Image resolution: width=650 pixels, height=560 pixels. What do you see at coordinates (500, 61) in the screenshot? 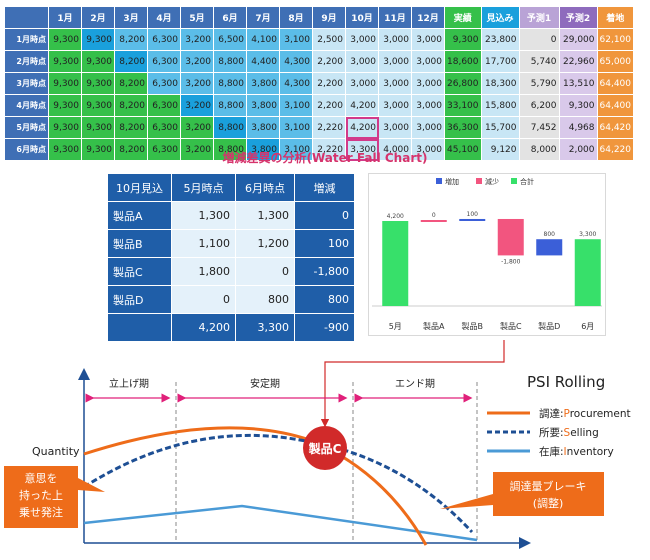
I see `table-cell: 17,700` at bounding box center [500, 61].